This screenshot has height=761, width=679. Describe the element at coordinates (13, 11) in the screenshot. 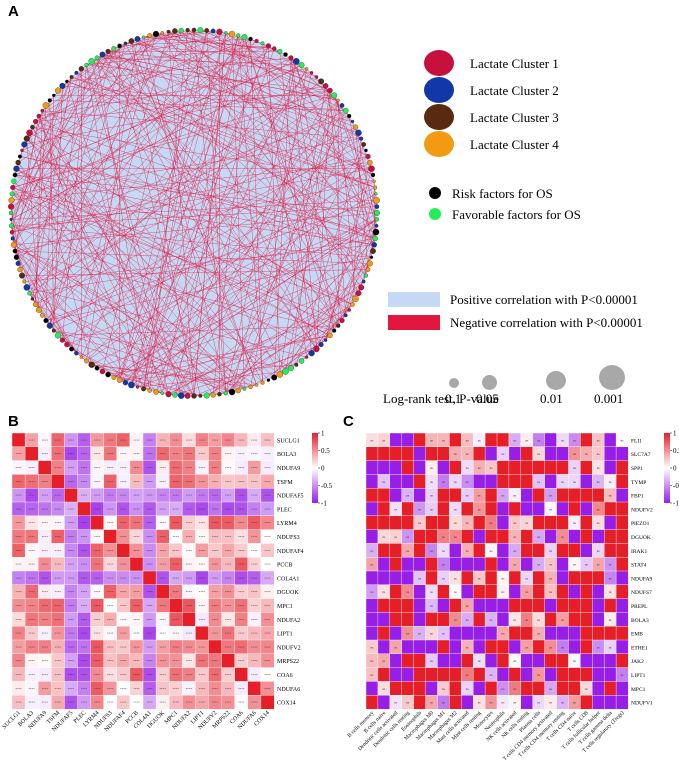

I see `panel-label-a: A` at that location.